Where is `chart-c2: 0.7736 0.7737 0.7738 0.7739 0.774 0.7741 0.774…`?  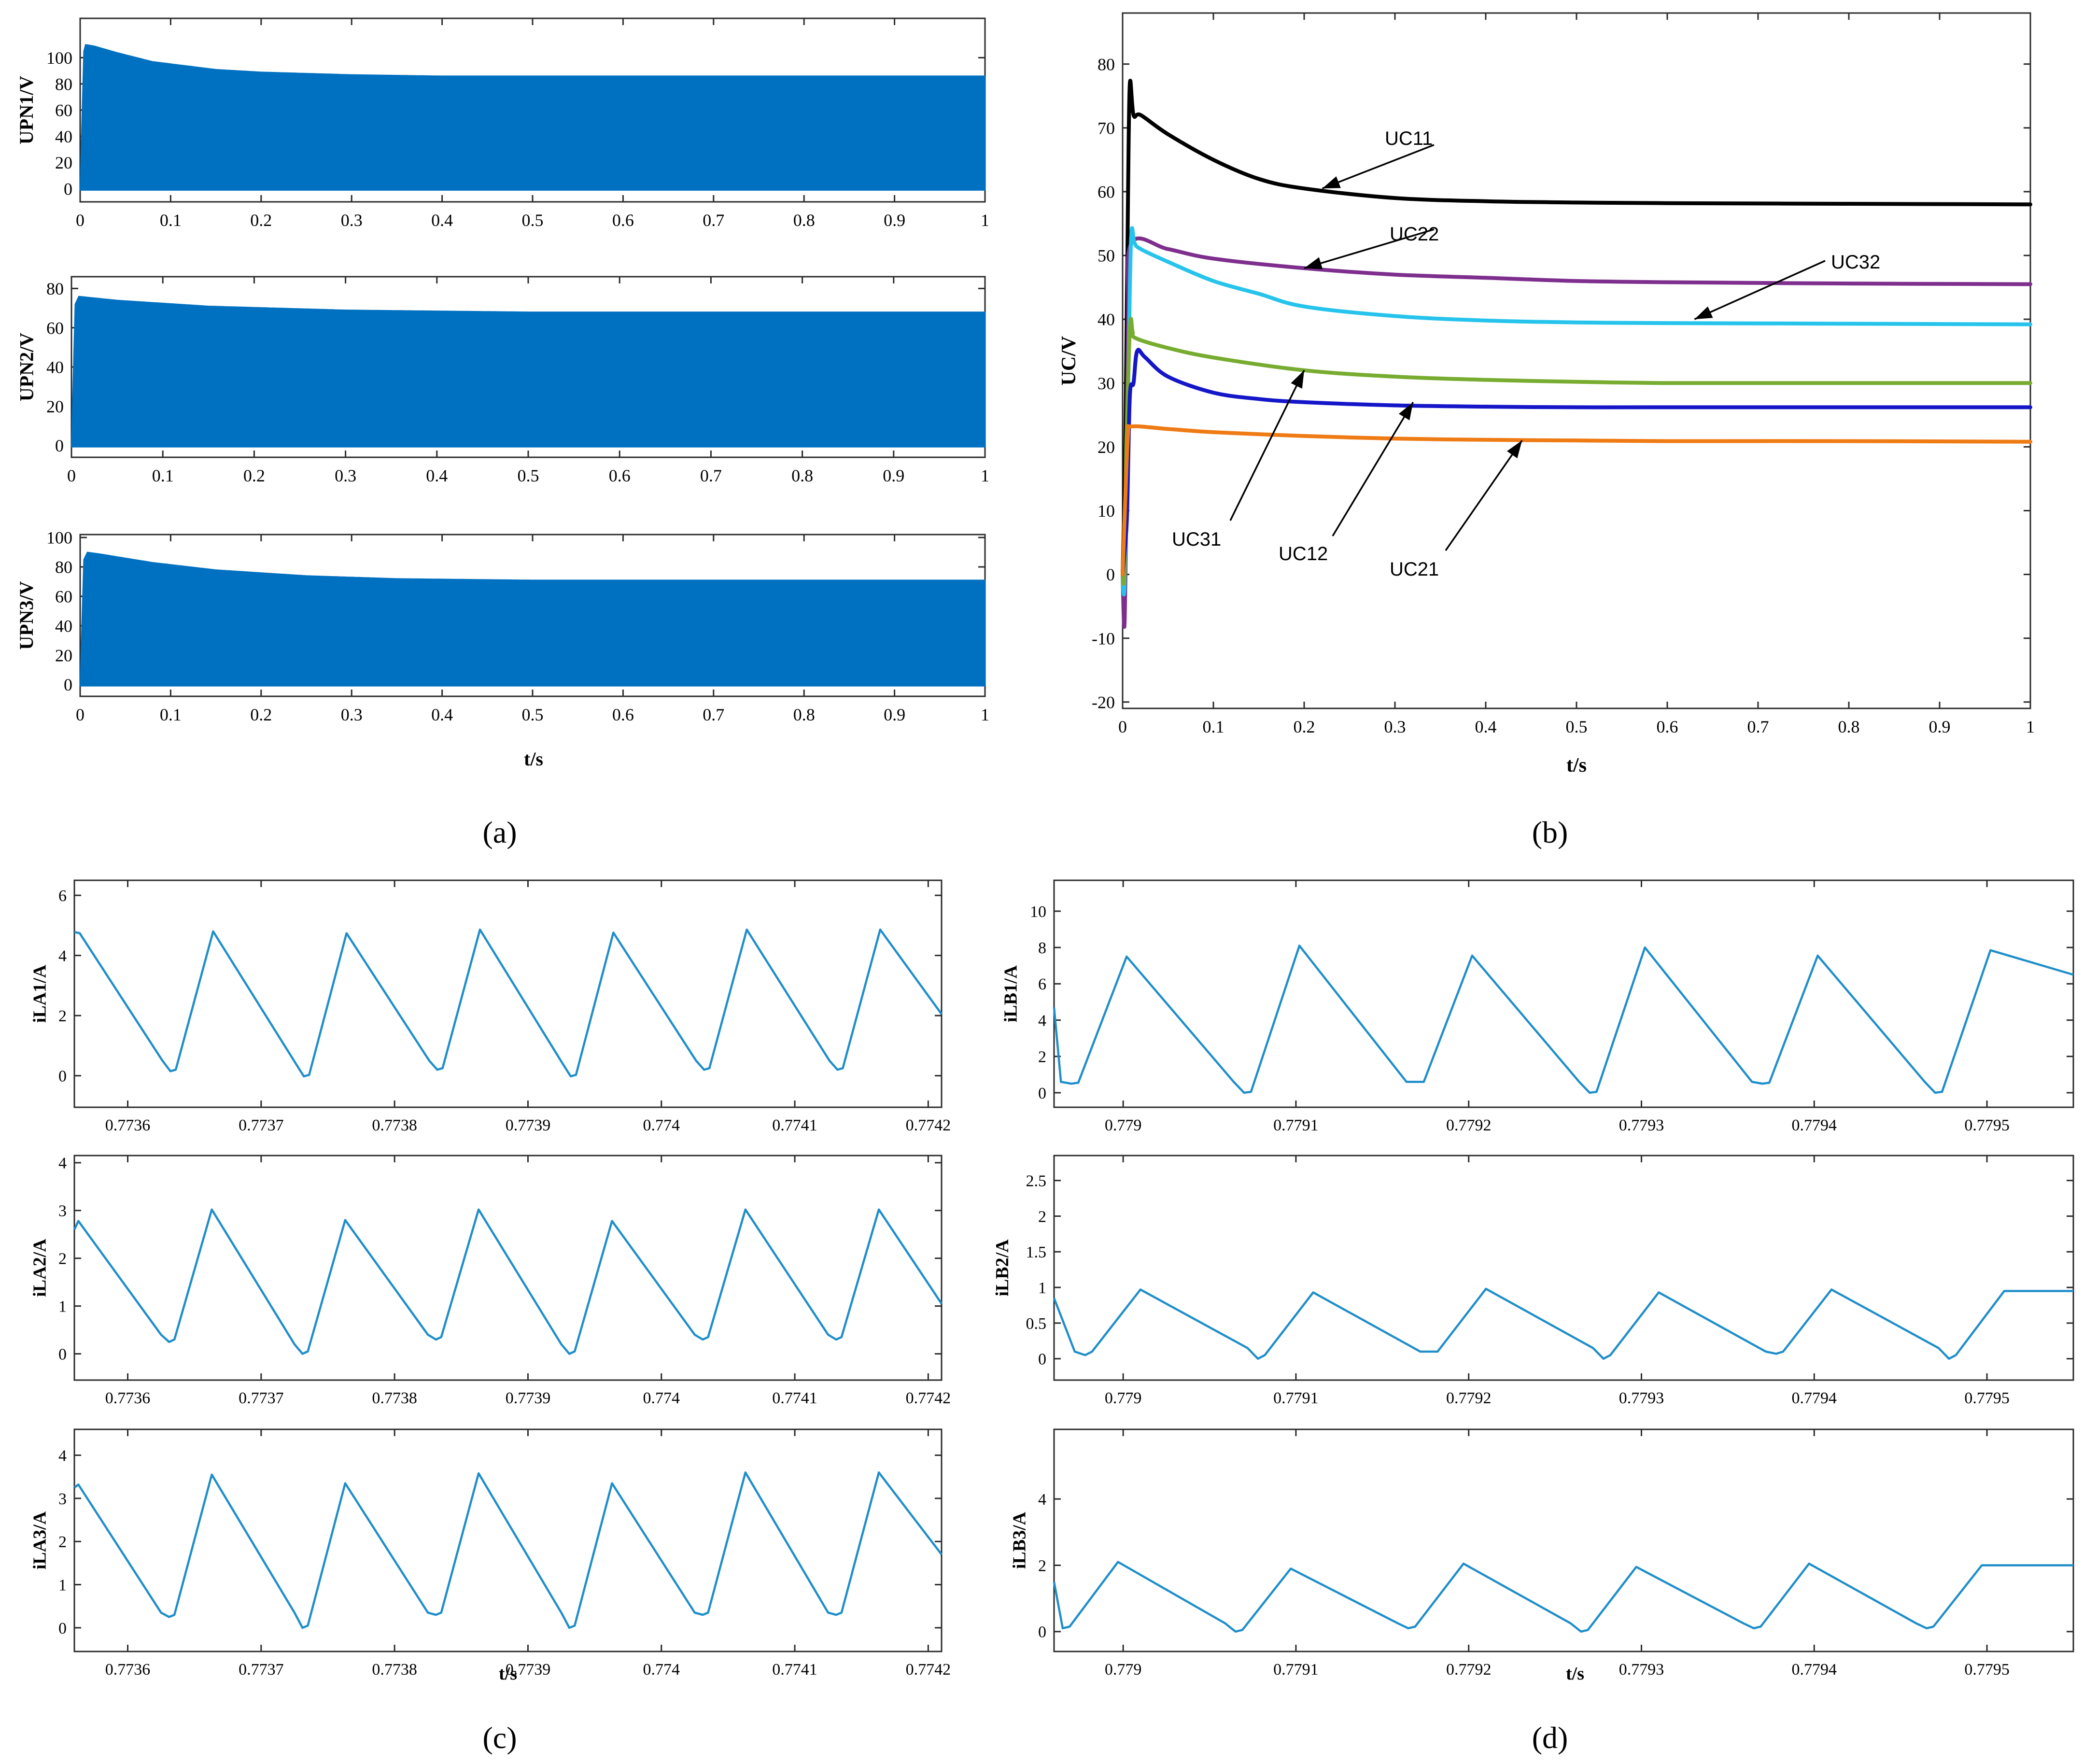 chart-c2: 0.7736 0.7737 0.7738 0.7739 0.774 0.7741 0.774… is located at coordinates (490, 1281).